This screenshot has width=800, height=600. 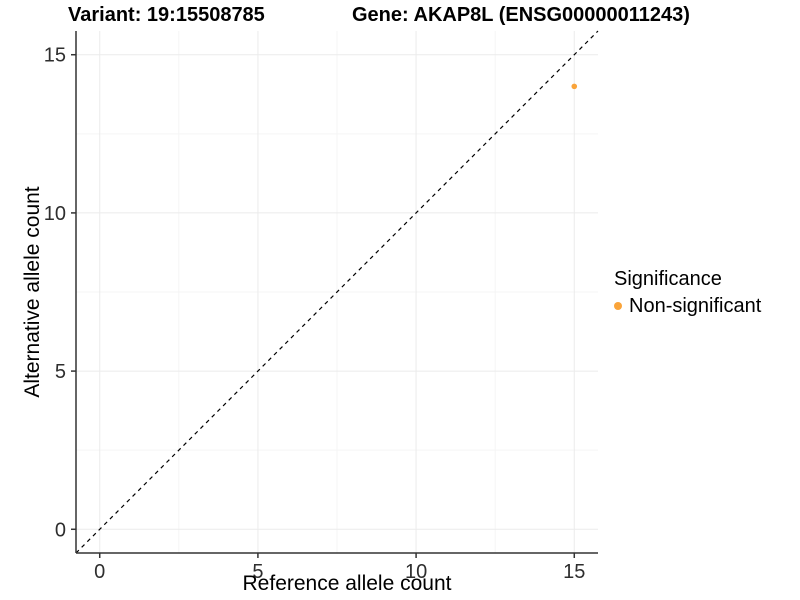 I want to click on legend-marker-dot, so click(x=618, y=306).